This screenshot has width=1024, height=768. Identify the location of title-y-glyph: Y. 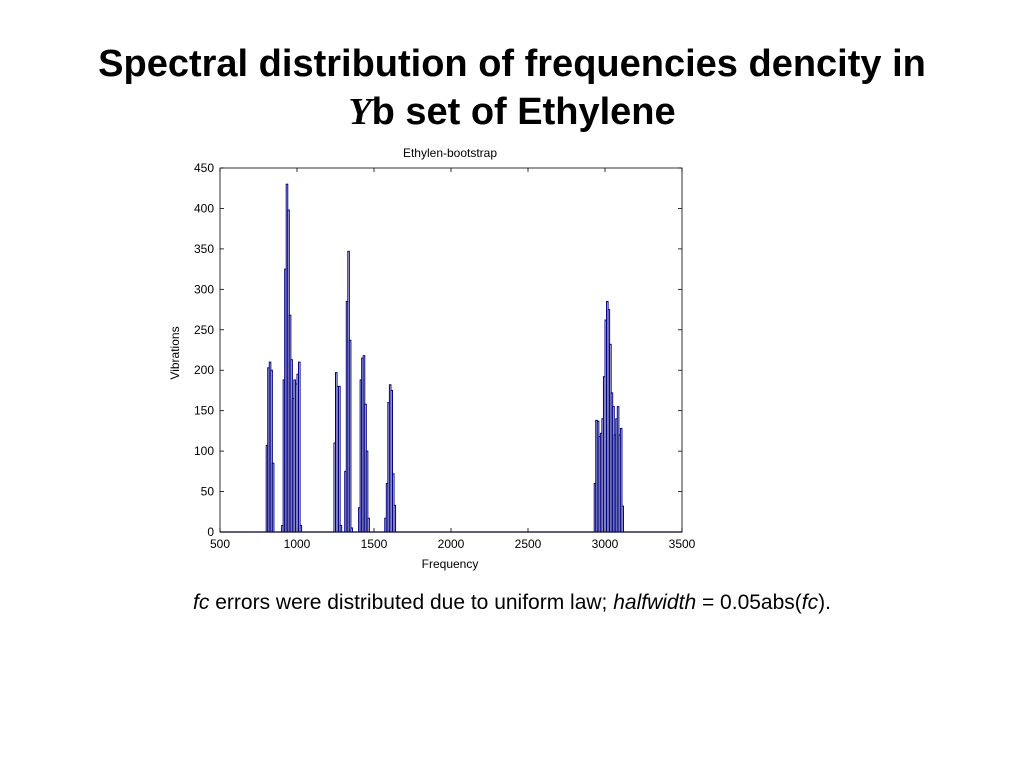
(360, 112).